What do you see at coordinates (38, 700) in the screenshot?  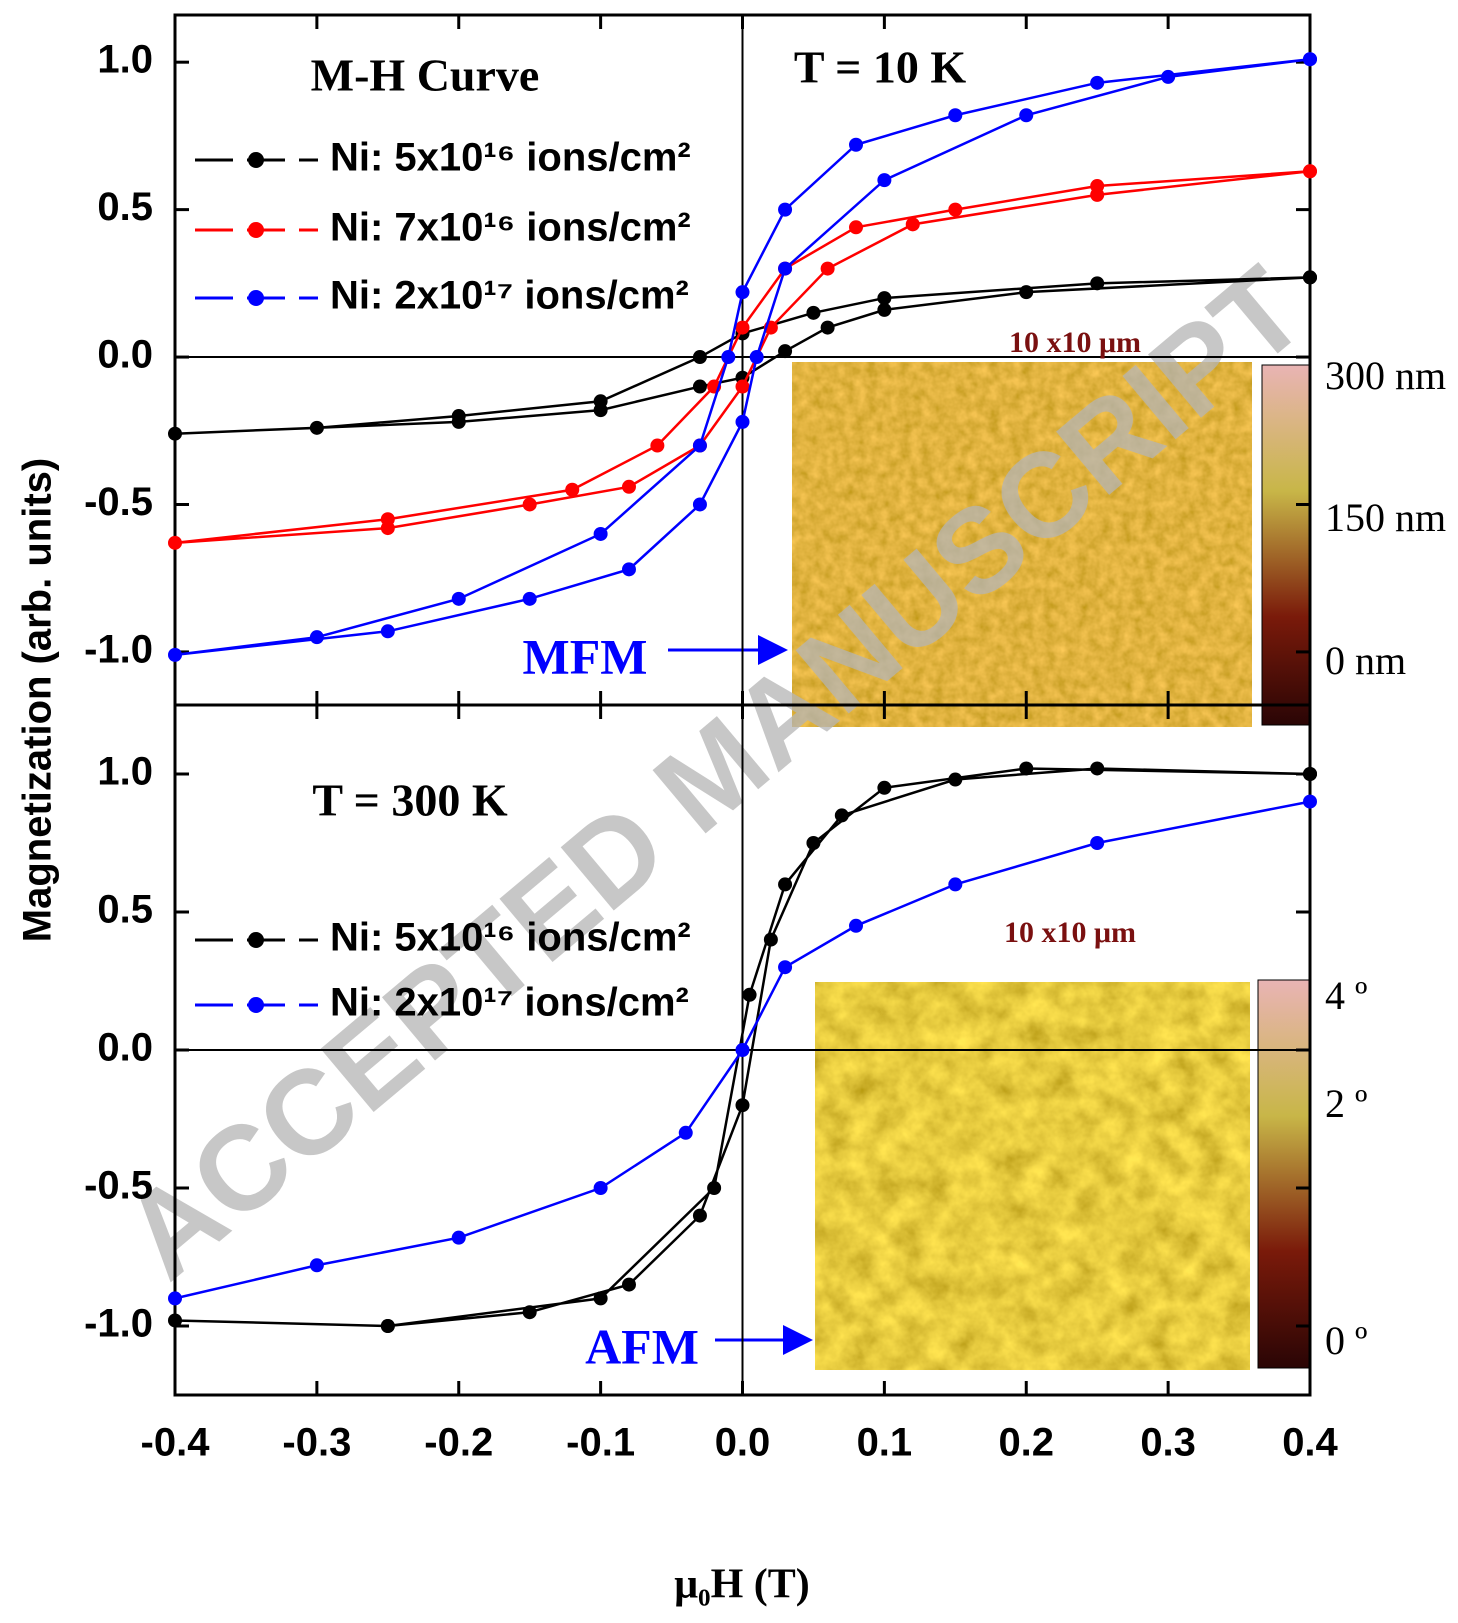 I see `y-axis-label: Magnetization (arb. units)` at bounding box center [38, 700].